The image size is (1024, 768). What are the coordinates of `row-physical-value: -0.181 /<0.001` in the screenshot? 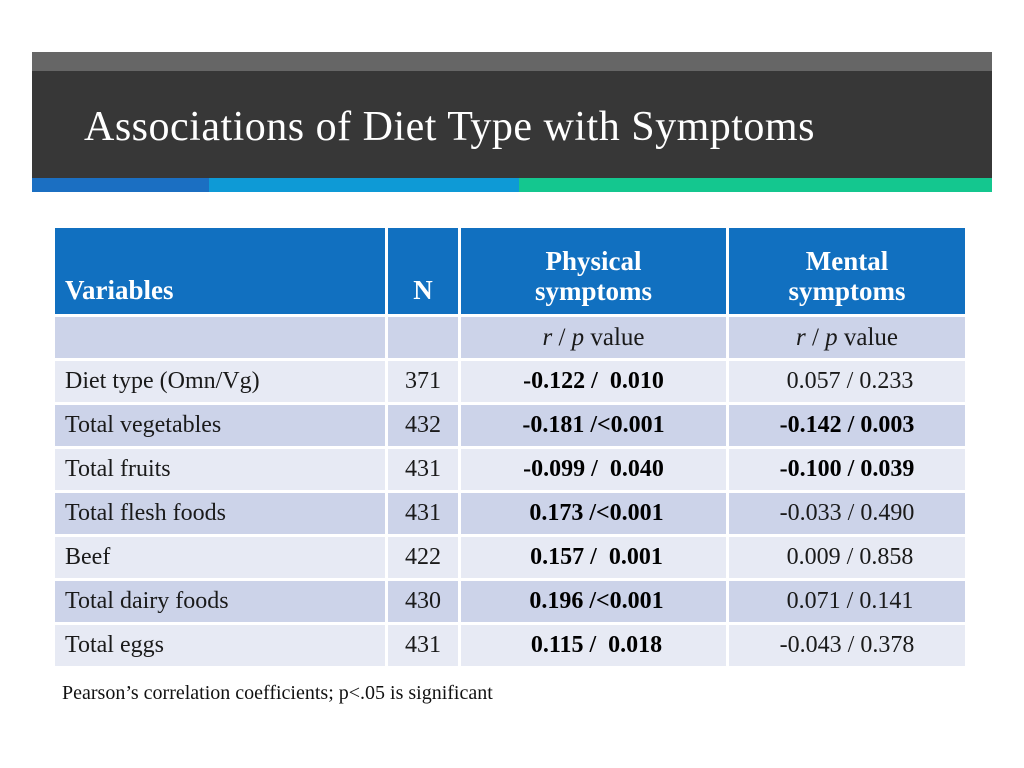 It's located at (593, 425).